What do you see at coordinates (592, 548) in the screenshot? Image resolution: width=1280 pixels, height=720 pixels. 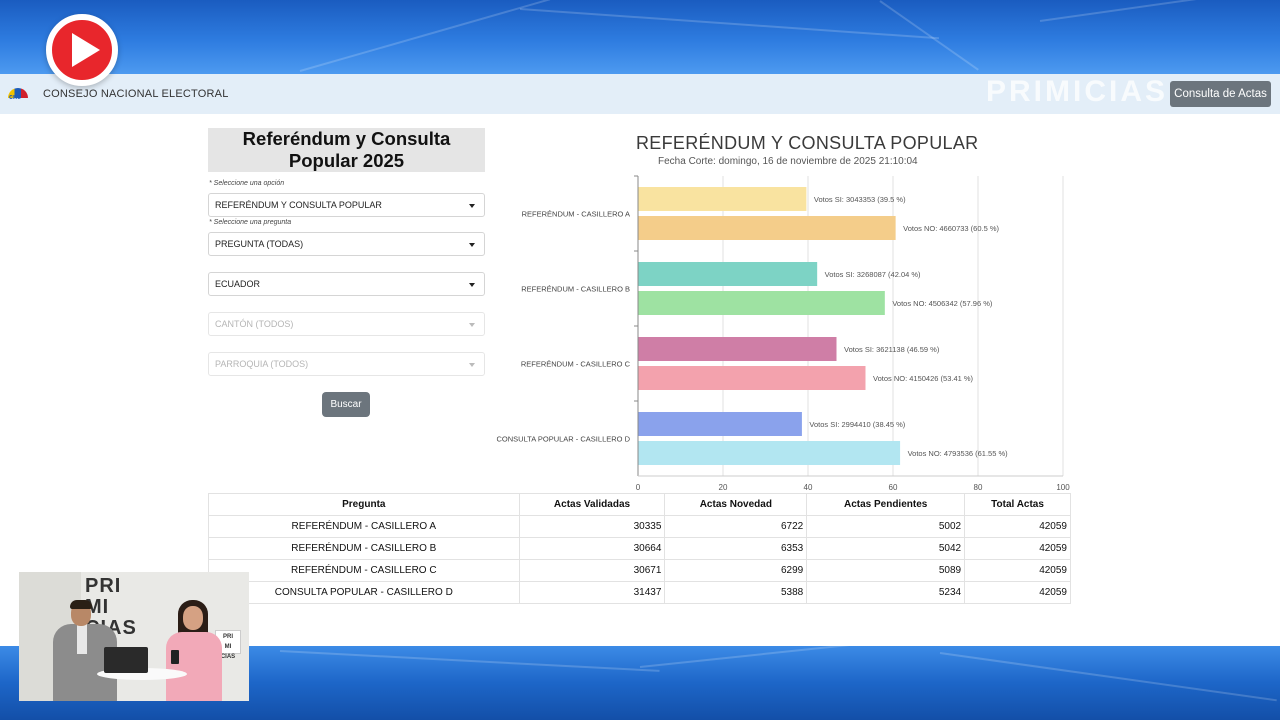 I see `table-cell: 30664` at bounding box center [592, 548].